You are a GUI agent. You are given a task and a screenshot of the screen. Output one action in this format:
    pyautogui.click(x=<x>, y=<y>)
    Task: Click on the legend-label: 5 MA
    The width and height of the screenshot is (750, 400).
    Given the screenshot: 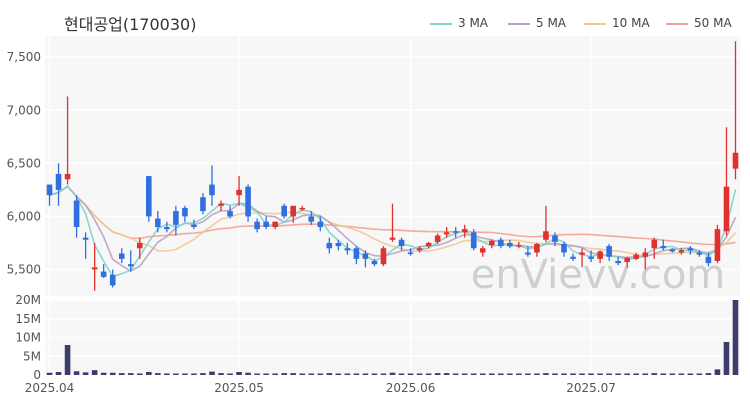 What is the action you would take?
    pyautogui.click(x=551, y=23)
    